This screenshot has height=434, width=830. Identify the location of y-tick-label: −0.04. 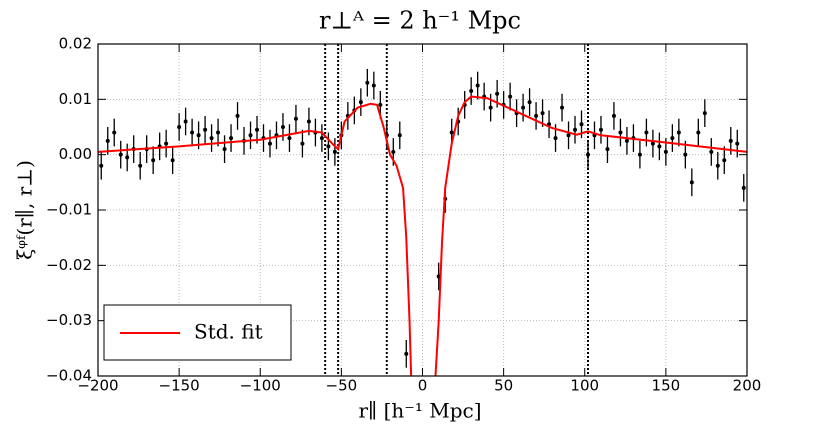
(69, 376).